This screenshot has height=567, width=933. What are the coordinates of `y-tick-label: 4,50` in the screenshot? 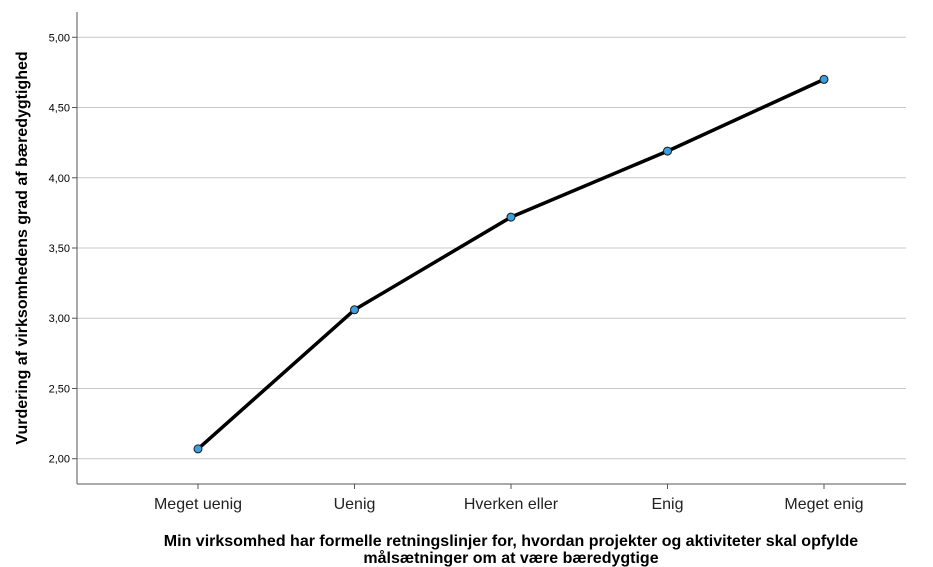 It's located at (59, 109).